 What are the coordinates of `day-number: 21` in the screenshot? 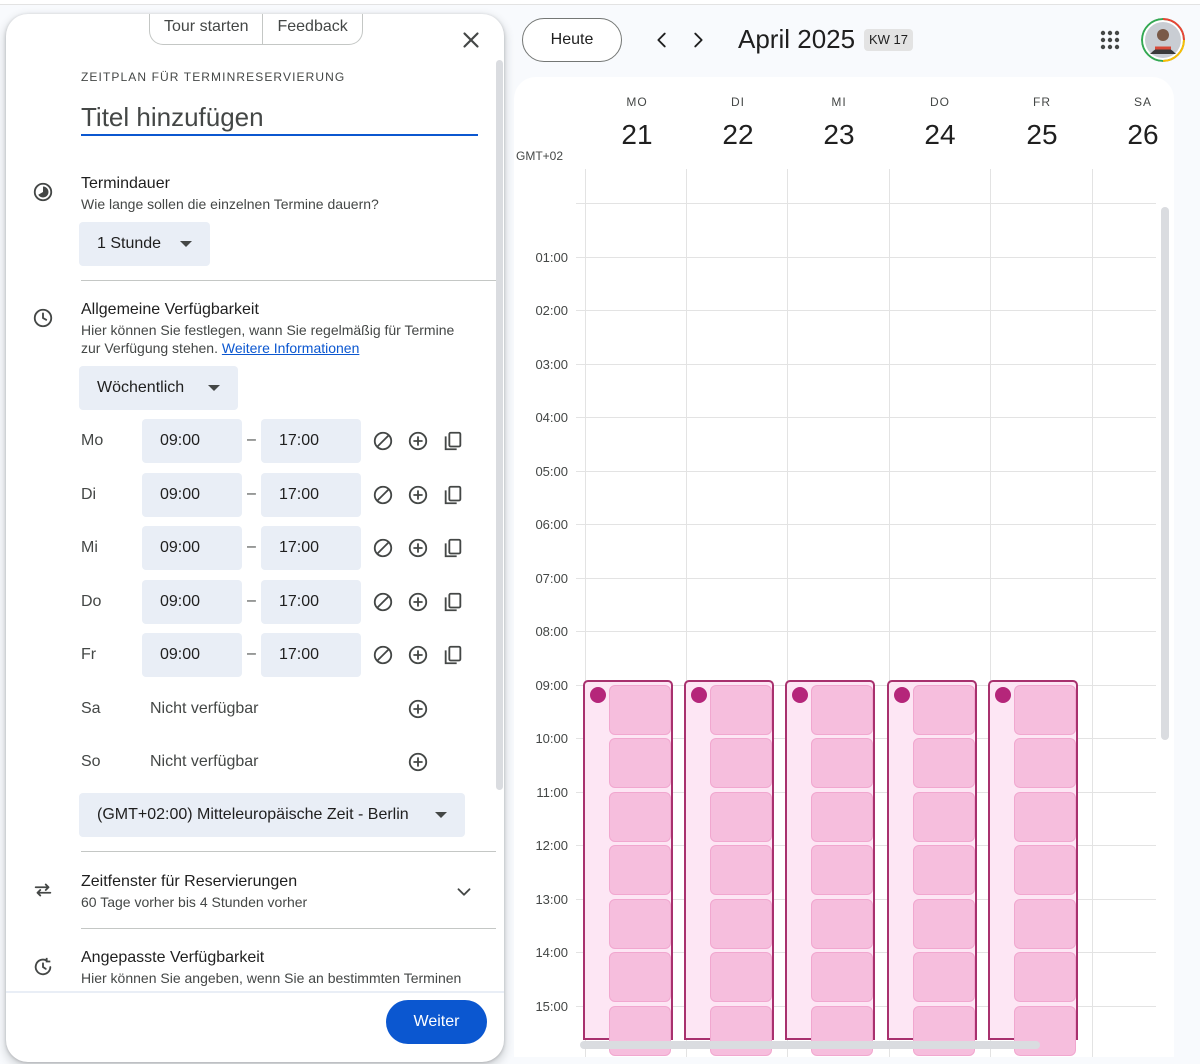 It's located at (637, 134).